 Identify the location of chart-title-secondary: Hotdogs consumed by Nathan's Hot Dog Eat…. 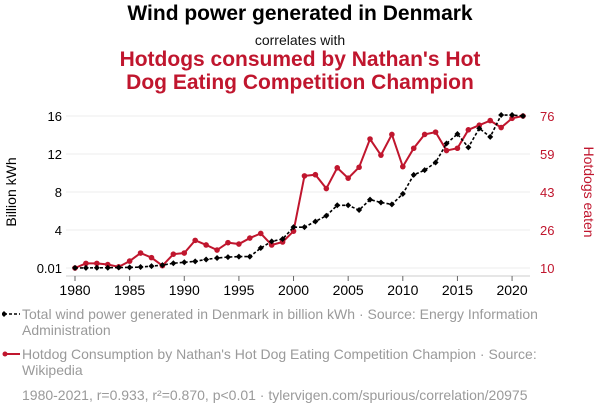
(300, 71).